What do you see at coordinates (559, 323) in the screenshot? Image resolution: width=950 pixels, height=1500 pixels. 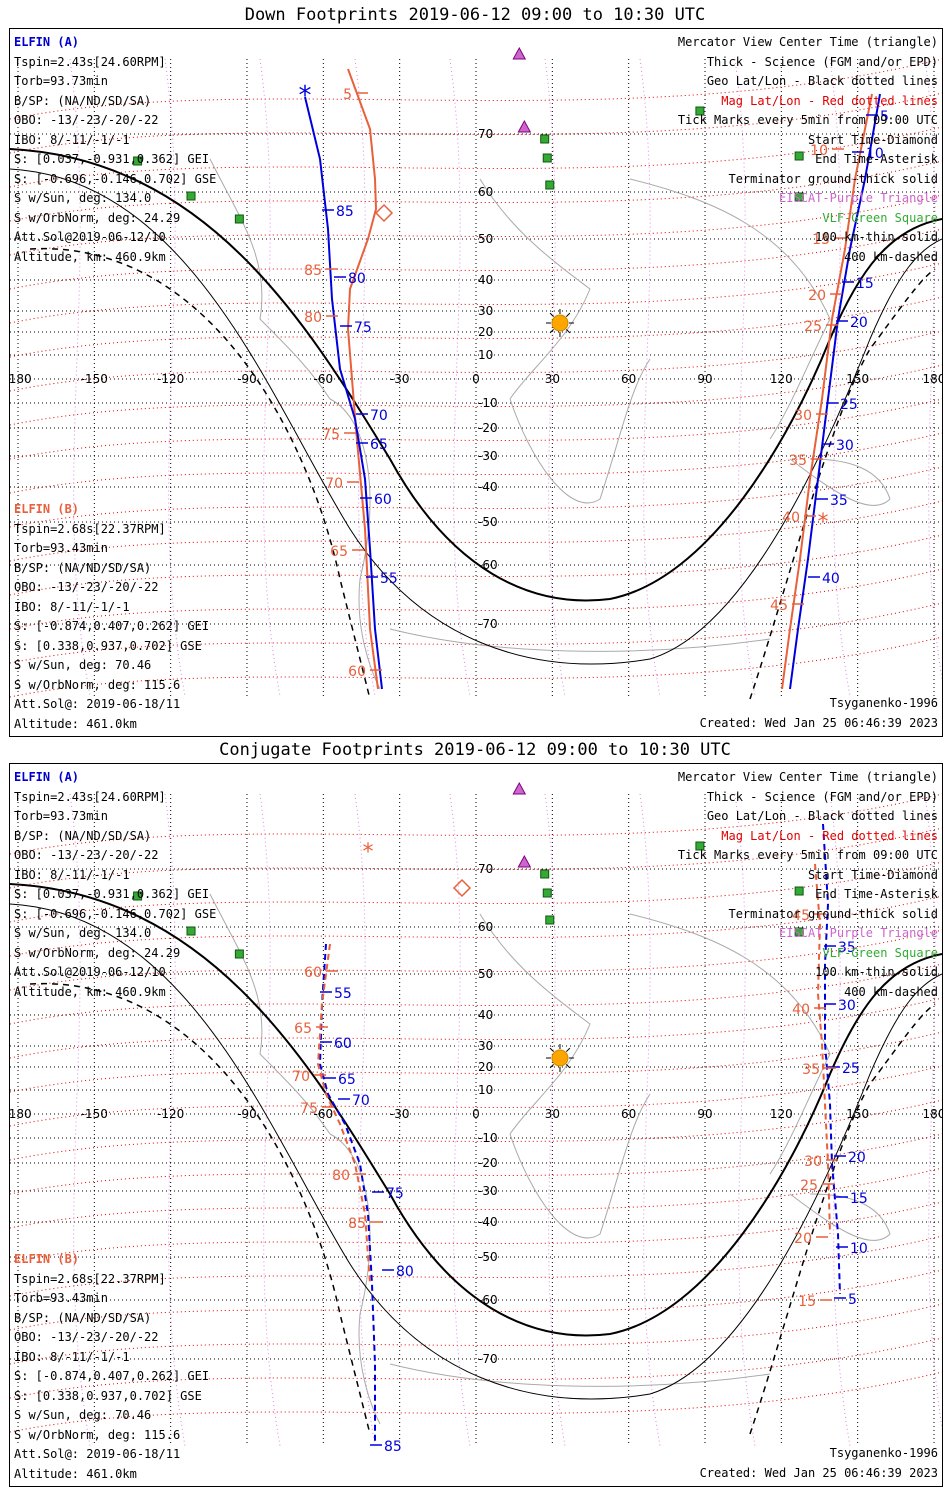 I see `sun-icon` at bounding box center [559, 323].